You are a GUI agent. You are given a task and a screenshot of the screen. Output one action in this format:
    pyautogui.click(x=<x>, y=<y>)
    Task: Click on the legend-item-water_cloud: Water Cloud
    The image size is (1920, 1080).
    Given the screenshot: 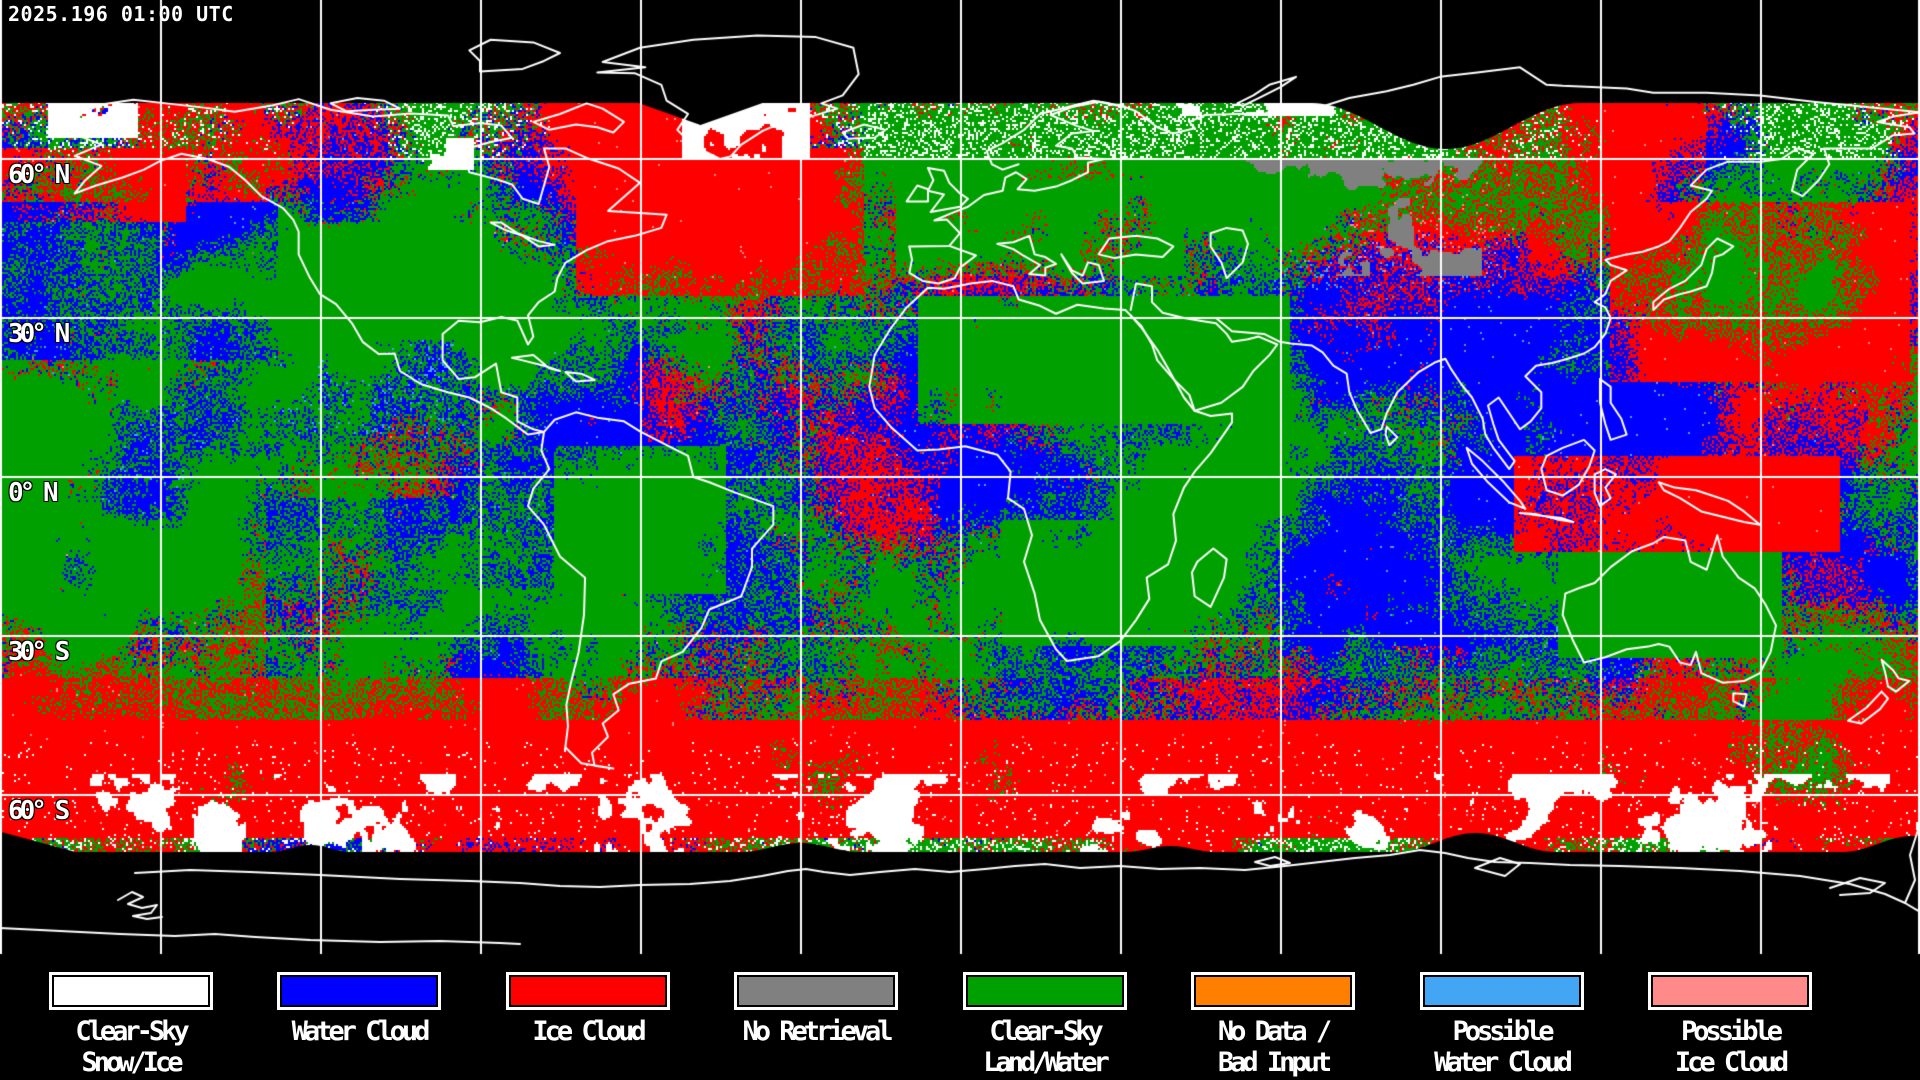 What is the action you would take?
    pyautogui.click(x=359, y=1009)
    